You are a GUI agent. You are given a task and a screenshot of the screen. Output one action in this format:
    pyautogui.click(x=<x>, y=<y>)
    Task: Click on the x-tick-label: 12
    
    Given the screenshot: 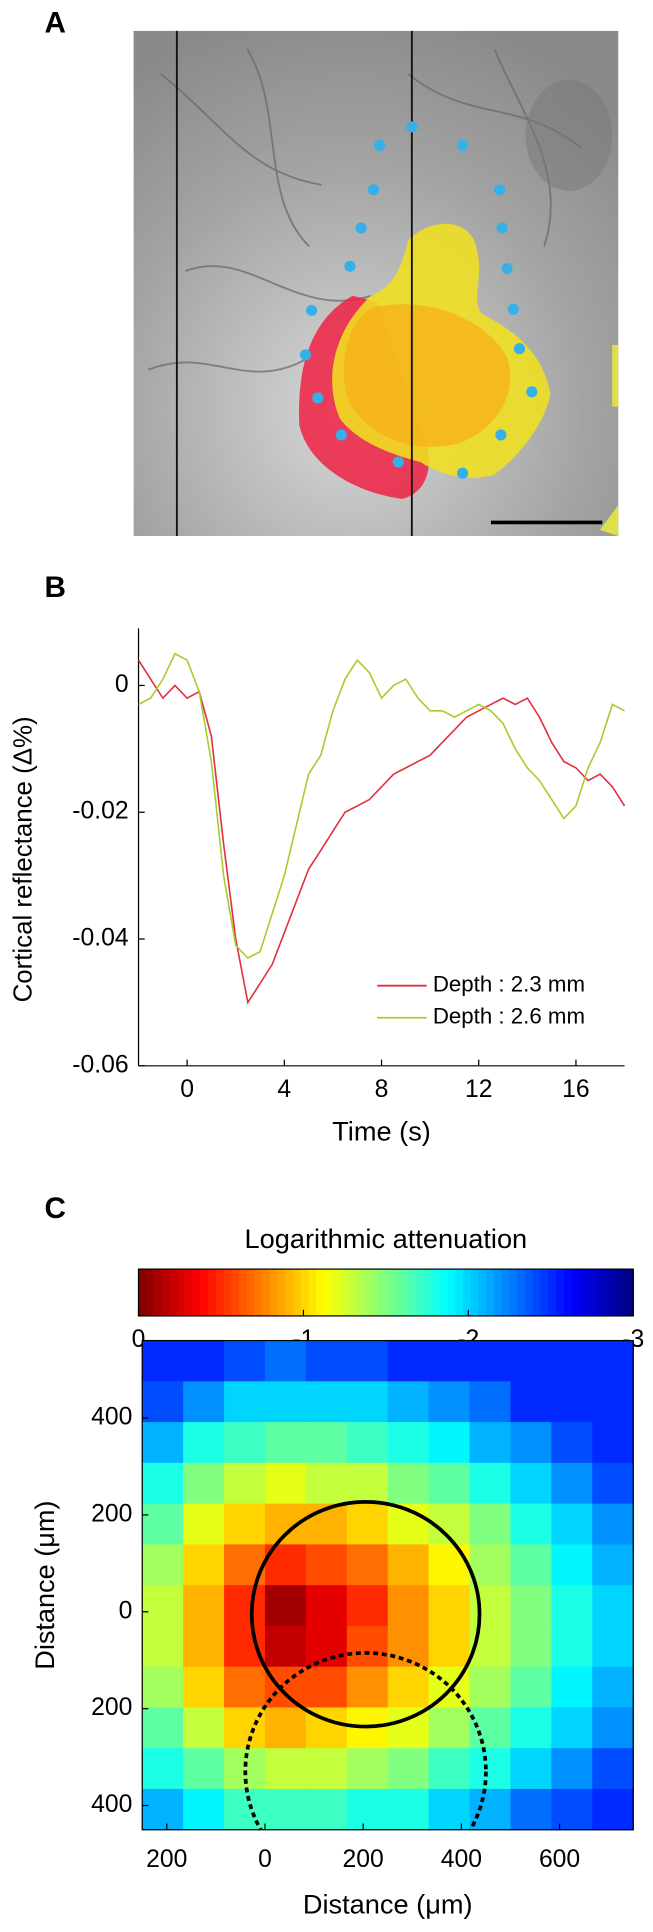 What is the action you would take?
    pyautogui.click(x=479, y=1089)
    